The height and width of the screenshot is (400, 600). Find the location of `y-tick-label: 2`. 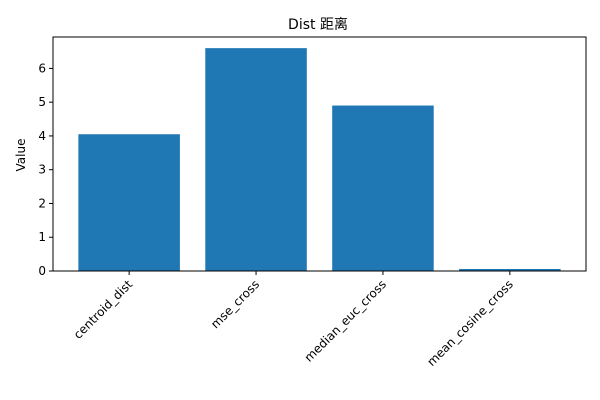

y-tick-label: 2 is located at coordinates (42, 203).